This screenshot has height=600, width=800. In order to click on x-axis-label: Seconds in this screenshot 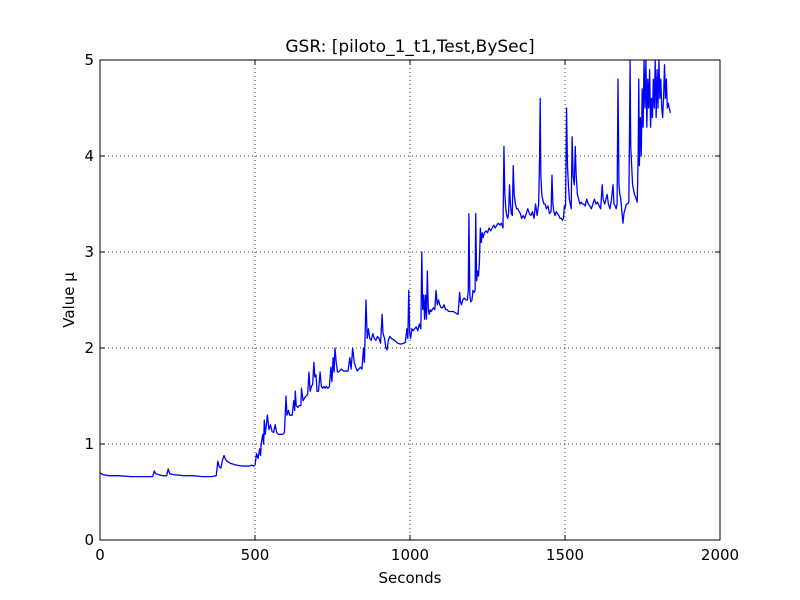, I will do `click(409, 578)`.